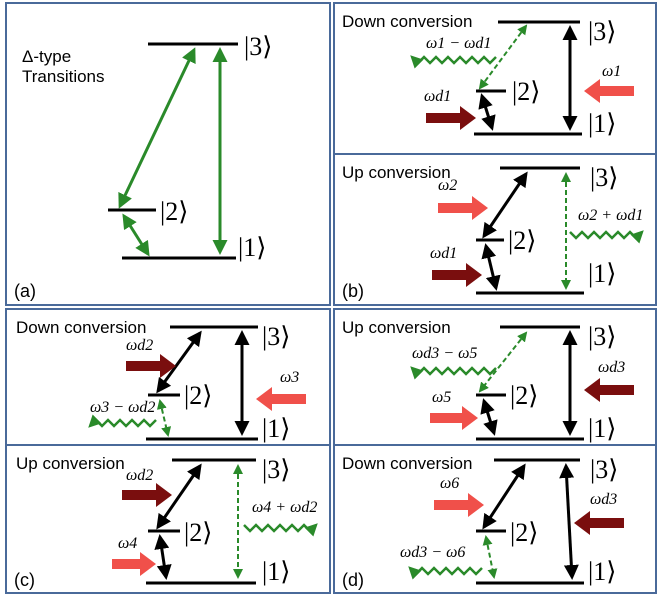 Image resolution: width=662 pixels, height=595 pixels. What do you see at coordinates (46, 56) in the screenshot?
I see `panel-a-title-line1: Δ-type` at bounding box center [46, 56].